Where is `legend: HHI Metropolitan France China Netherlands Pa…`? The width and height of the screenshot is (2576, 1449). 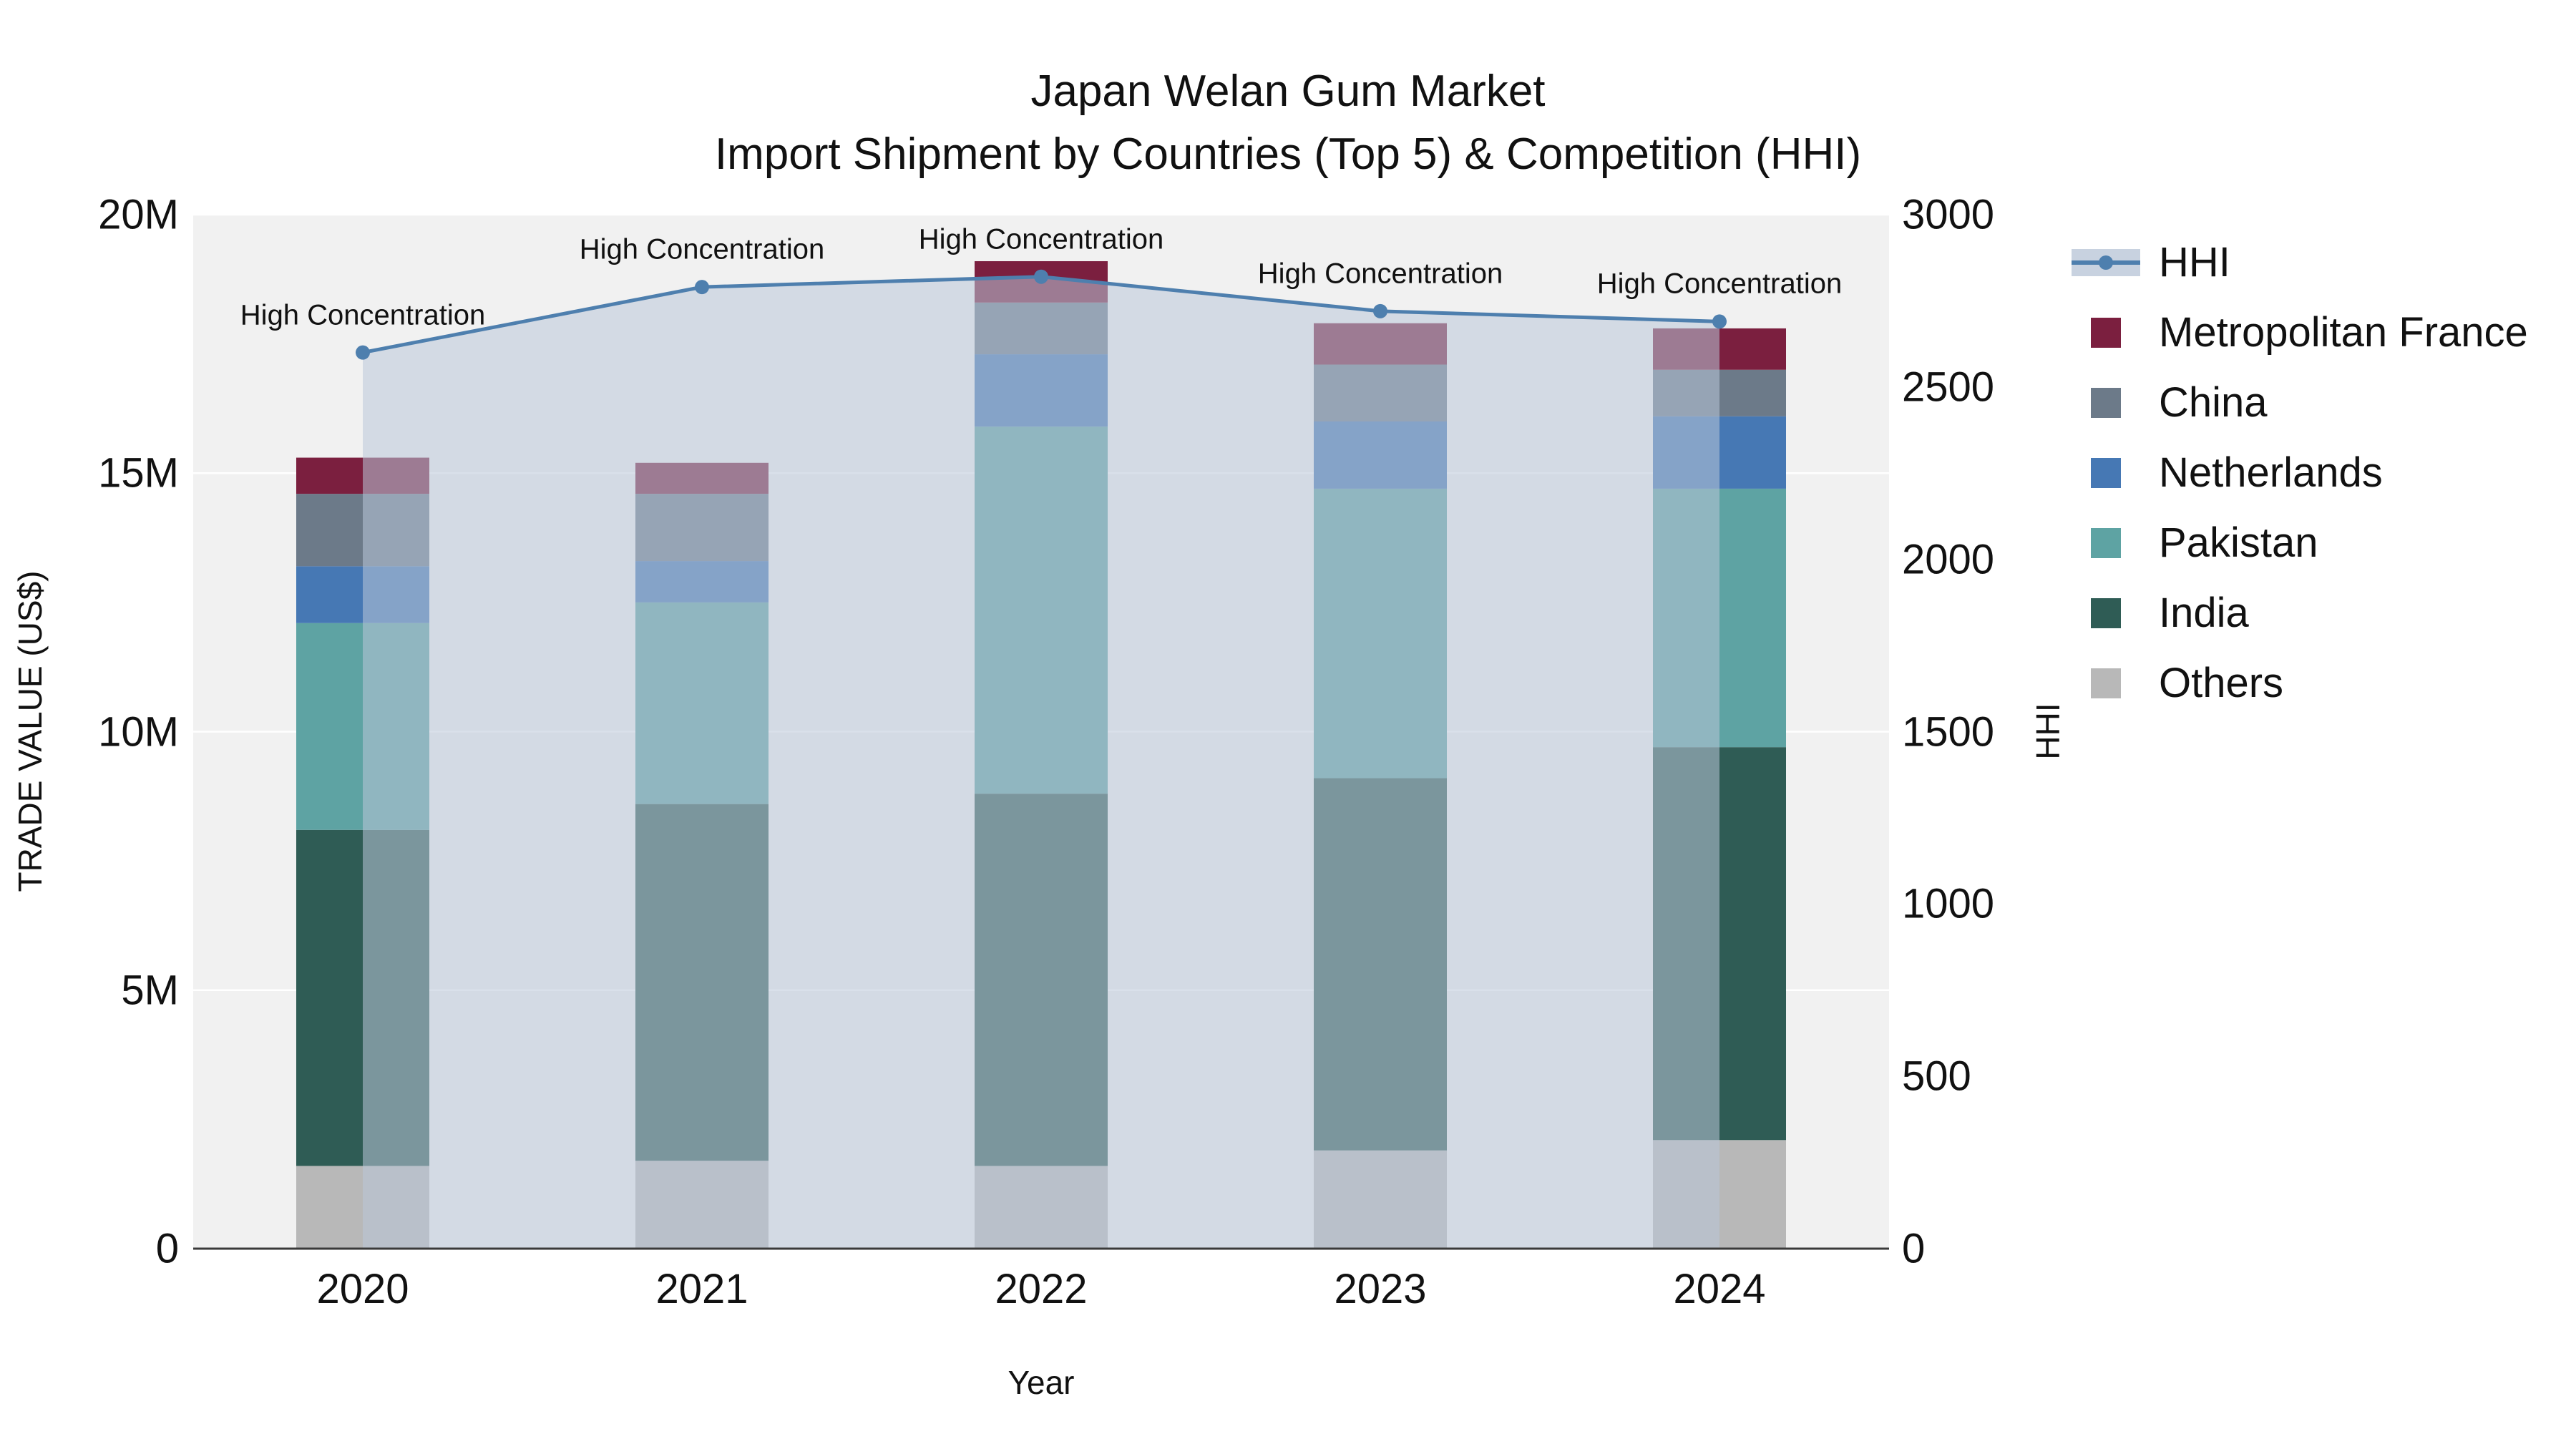
legend: HHI Metropolitan France China Netherlands Pa… is located at coordinates (2300, 473).